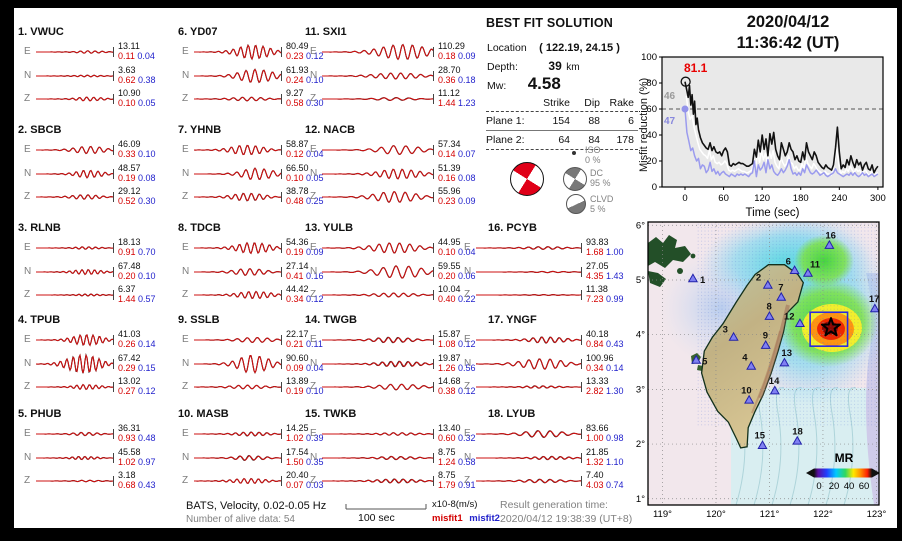 Image resolution: width=902 pixels, height=541 pixels. What do you see at coordinates (770, 513) in the screenshot?
I see `map-lon-label: 121°` at bounding box center [770, 513].